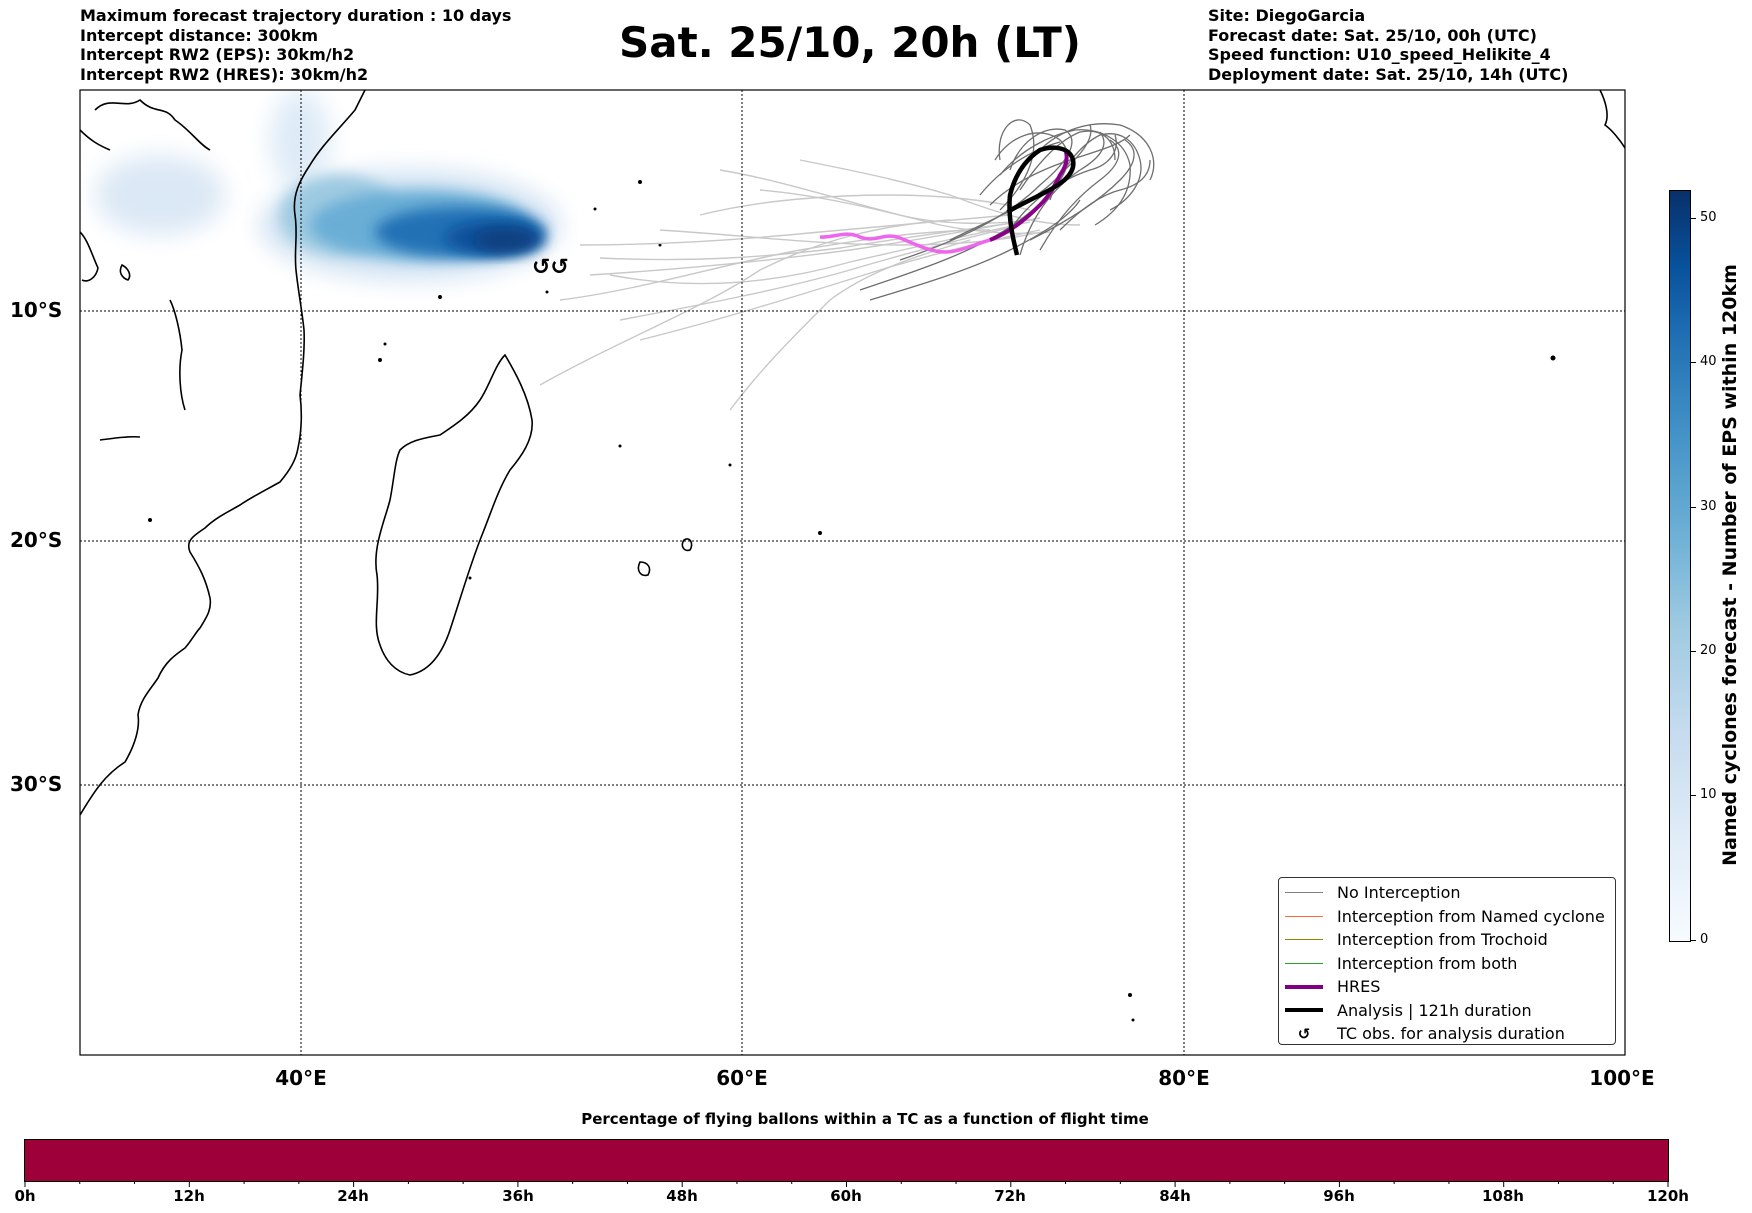  Describe the element at coordinates (224, 74) in the screenshot. I see `header-line-rw2-hres: Intercept RW2 (HRES): 30km/h2` at that location.